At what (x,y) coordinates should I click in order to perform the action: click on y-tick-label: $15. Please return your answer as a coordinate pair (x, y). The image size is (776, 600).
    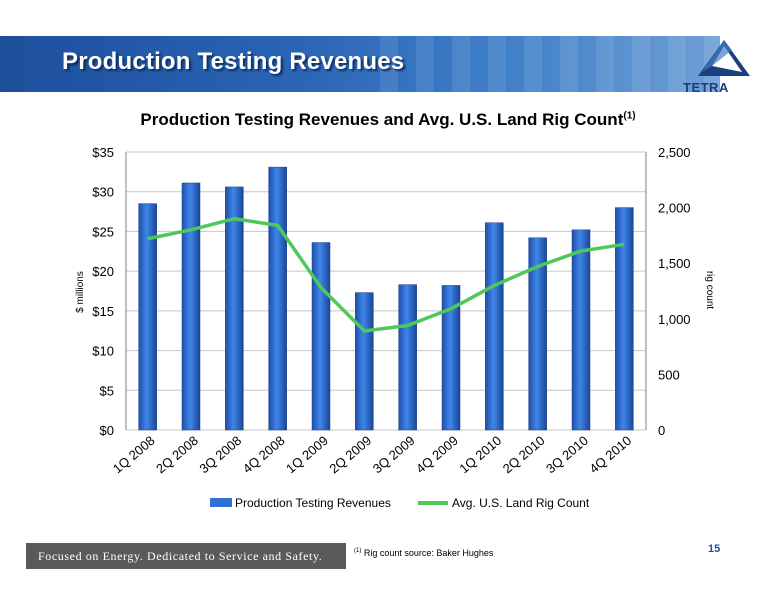
    Looking at the image, I should click on (103, 311).